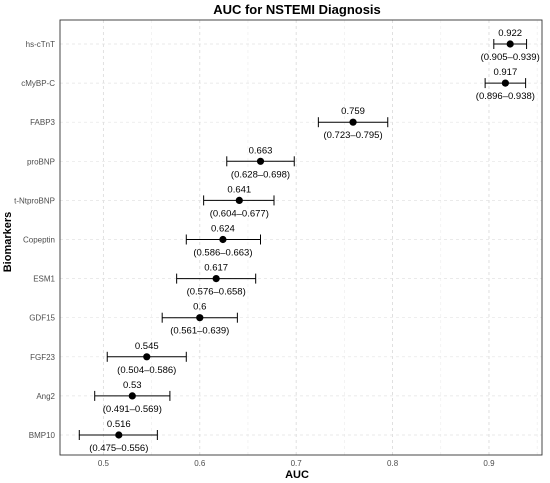 Image resolution: width=550 pixels, height=483 pixels. Describe the element at coordinates (42, 318) in the screenshot. I see `y-tick-label: GDF15` at that location.